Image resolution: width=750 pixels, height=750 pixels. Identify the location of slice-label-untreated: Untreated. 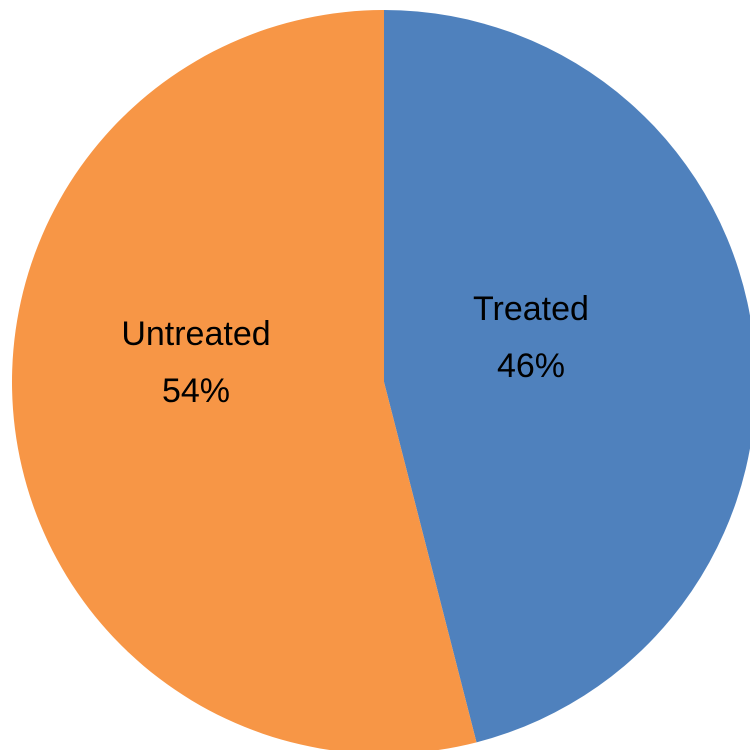
(195, 334).